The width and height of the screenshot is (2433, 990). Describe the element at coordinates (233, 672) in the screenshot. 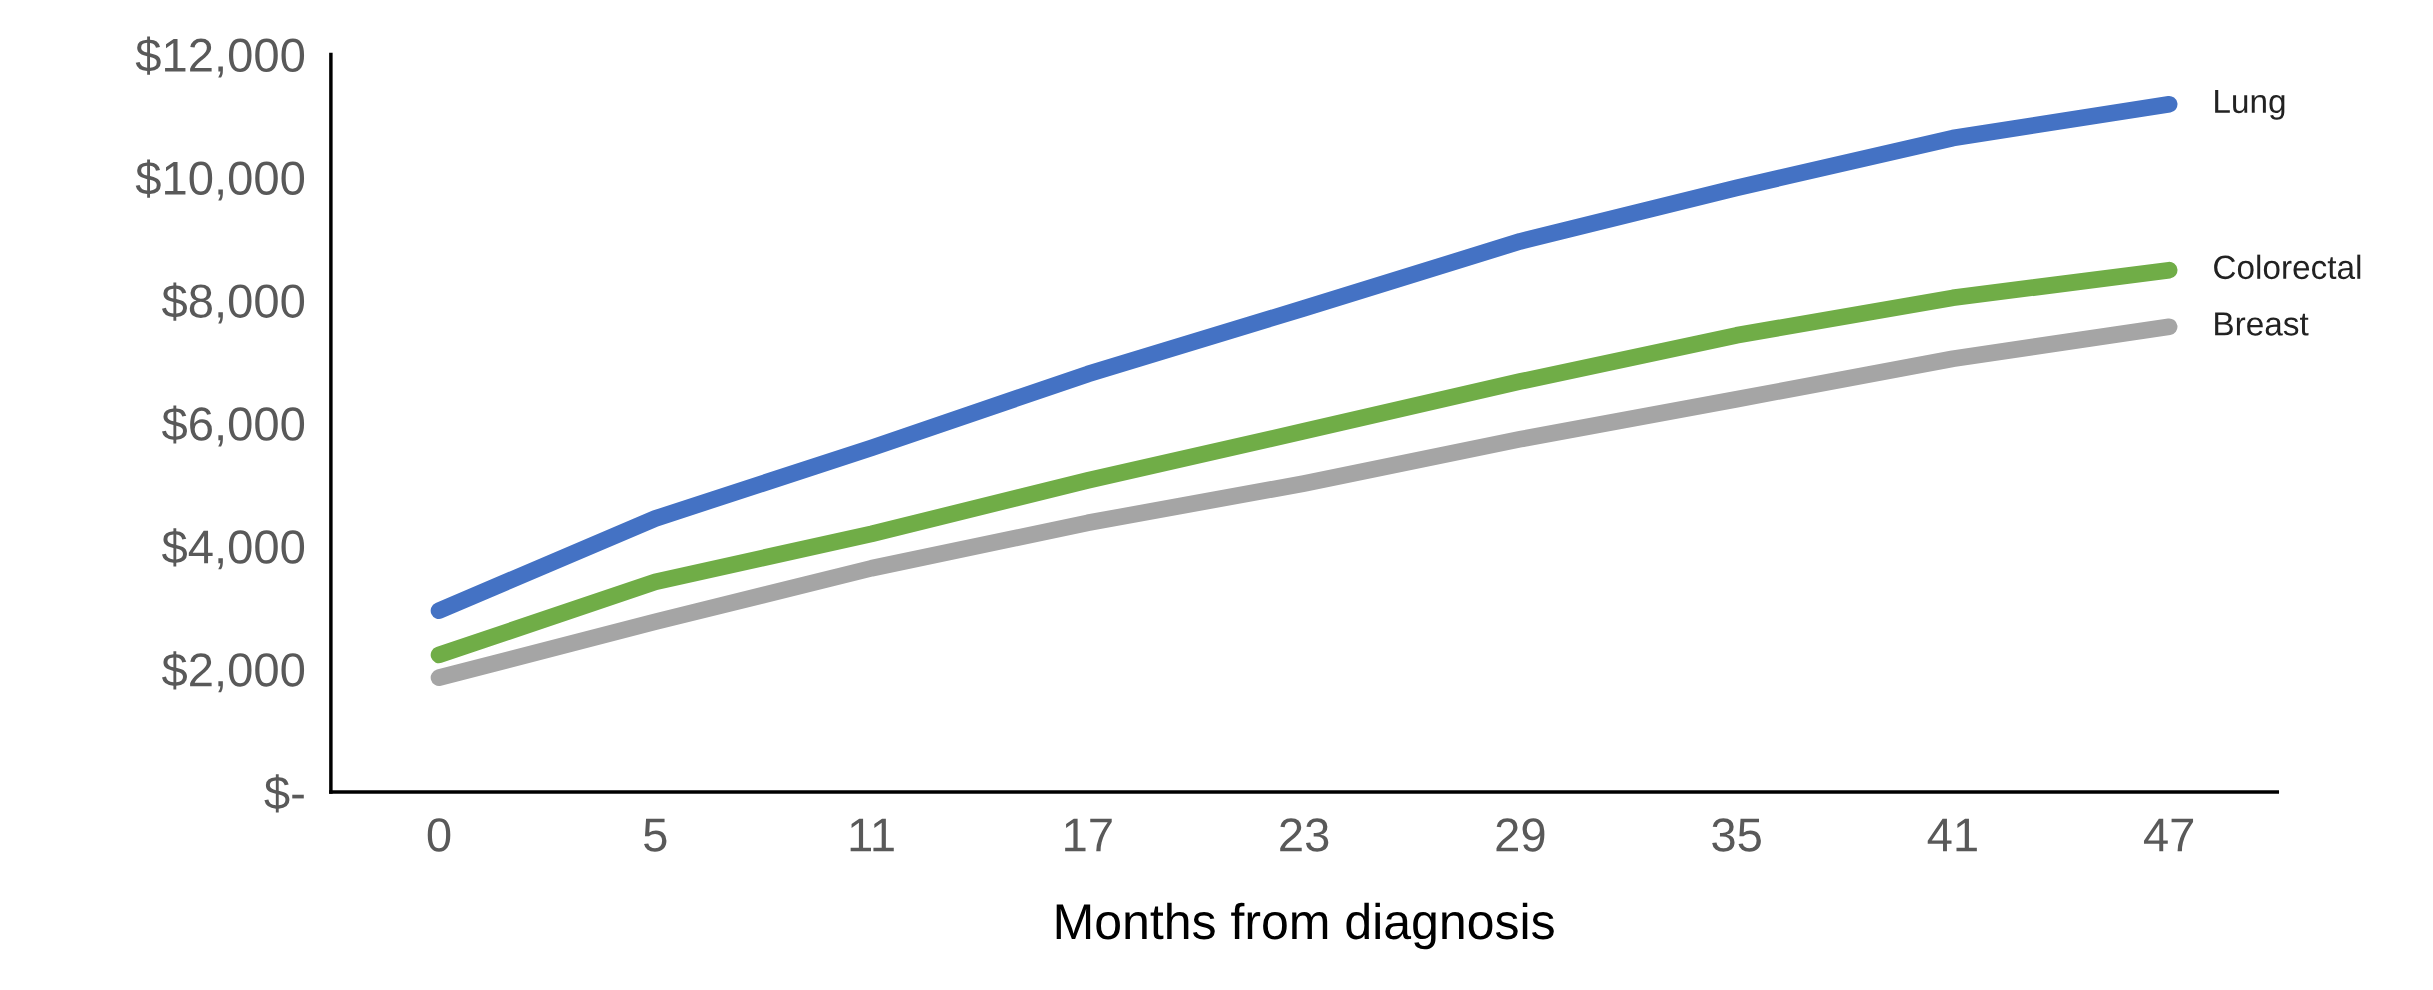

I see `y-tick-label: $2,000` at that location.